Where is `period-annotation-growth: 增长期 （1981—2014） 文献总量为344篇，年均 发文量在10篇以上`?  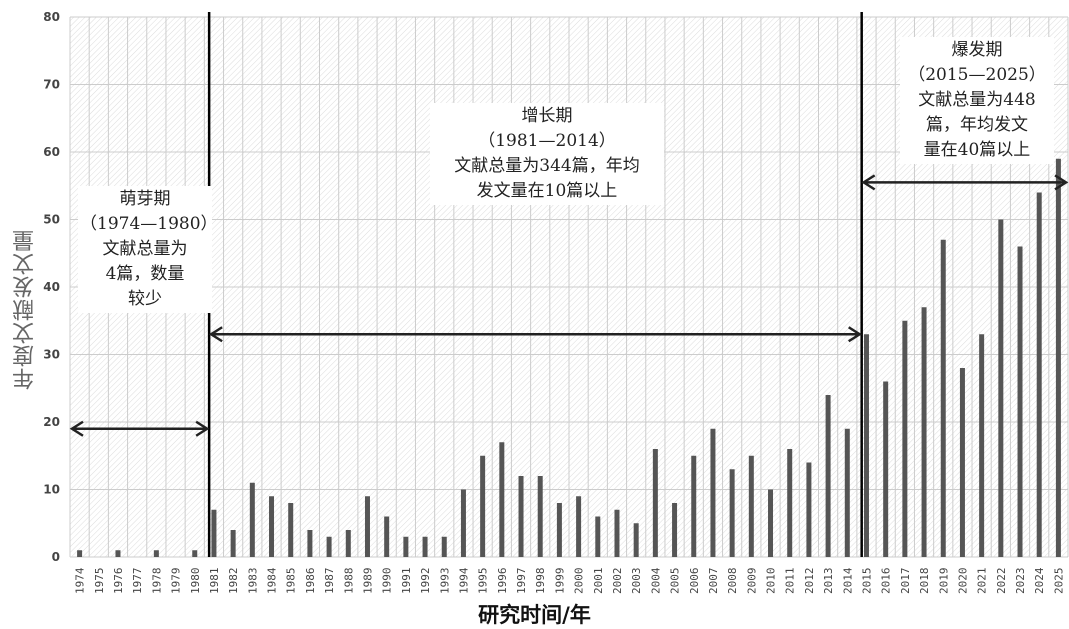
period-annotation-growth: 增长期 （1981—2014） 文献总量为344篇，年均 发文量在10篇以上 is located at coordinates (547, 154).